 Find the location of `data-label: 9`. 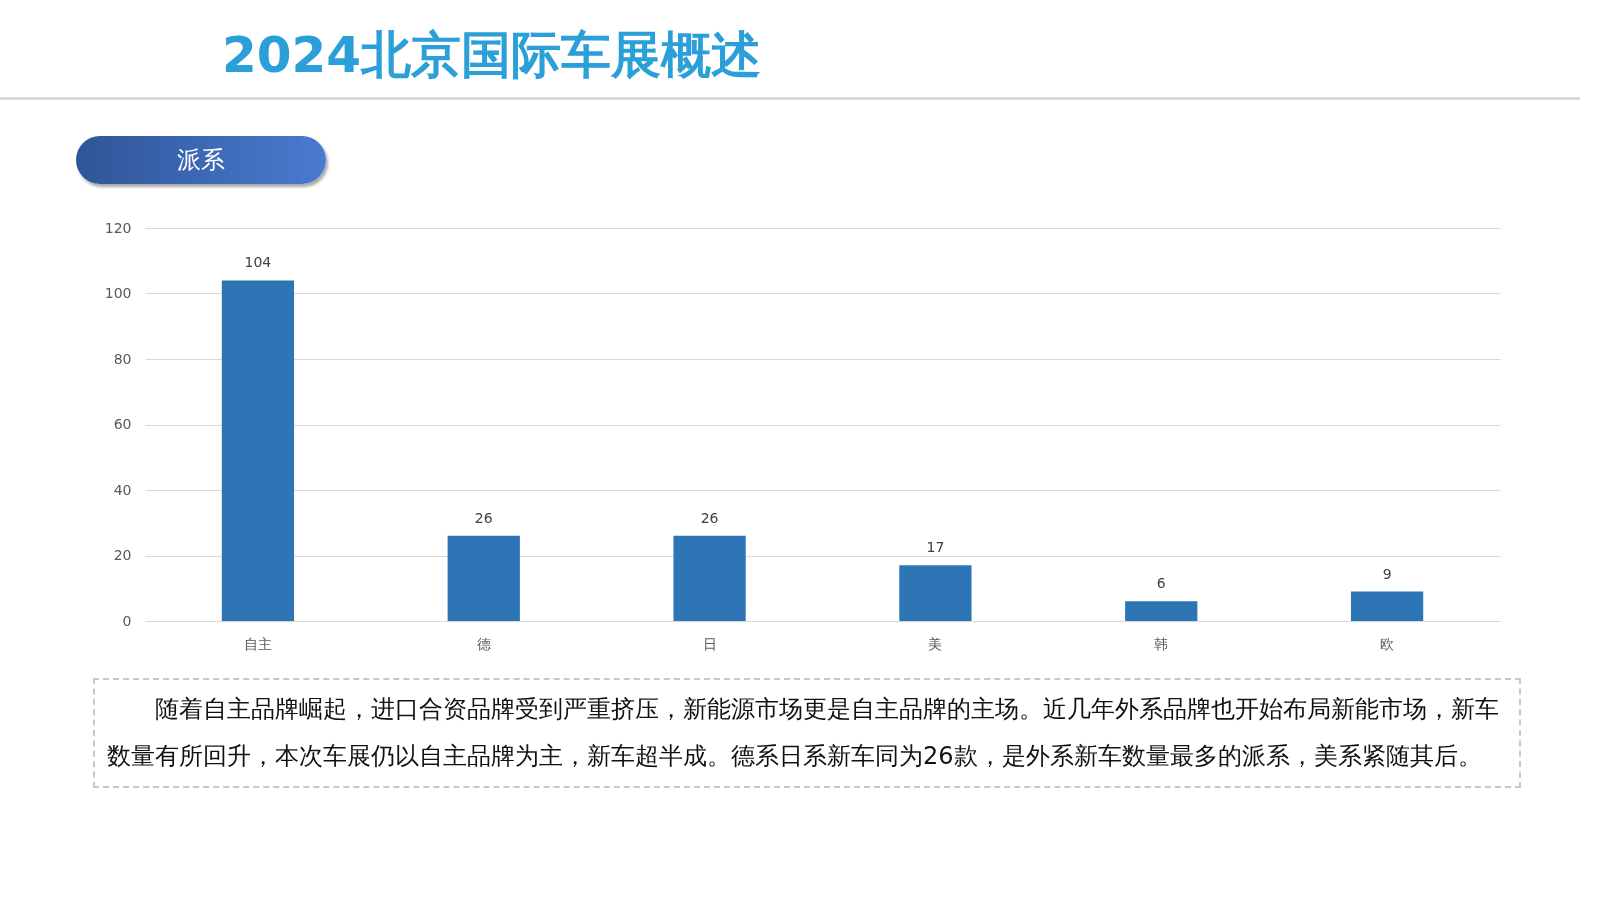

data-label: 9 is located at coordinates (1387, 573).